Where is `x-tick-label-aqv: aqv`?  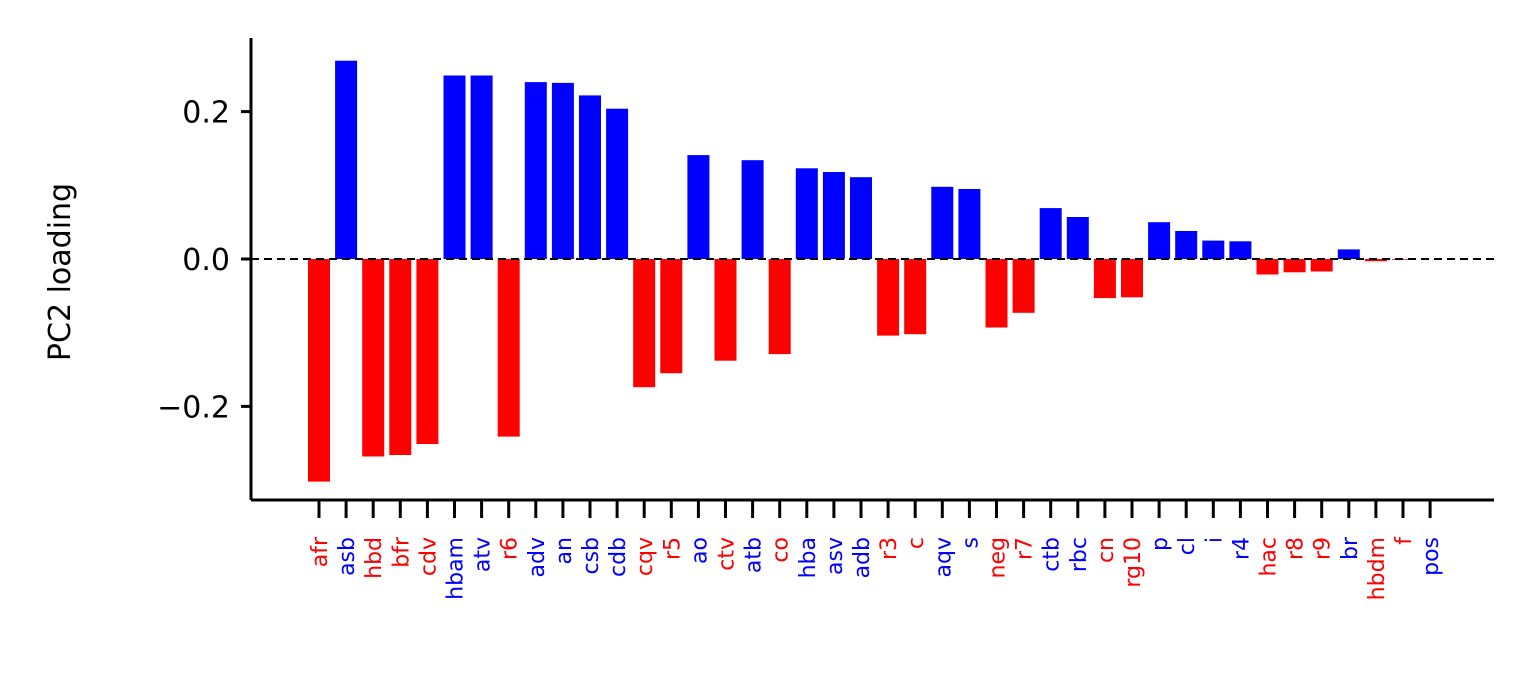
x-tick-label-aqv: aqv is located at coordinates (943, 557).